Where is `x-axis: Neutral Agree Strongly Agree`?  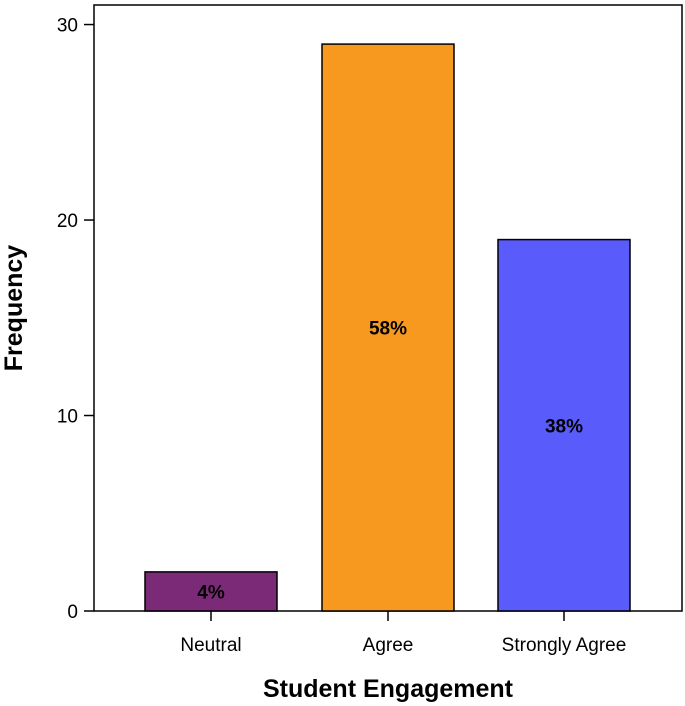
x-axis: Neutral Agree Strongly Agree is located at coordinates (403, 633).